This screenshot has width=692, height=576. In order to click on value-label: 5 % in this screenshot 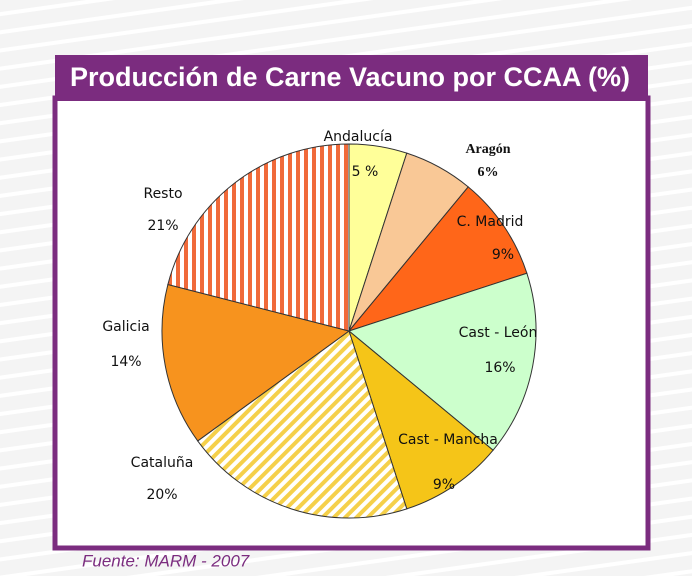, I will do `click(365, 172)`.